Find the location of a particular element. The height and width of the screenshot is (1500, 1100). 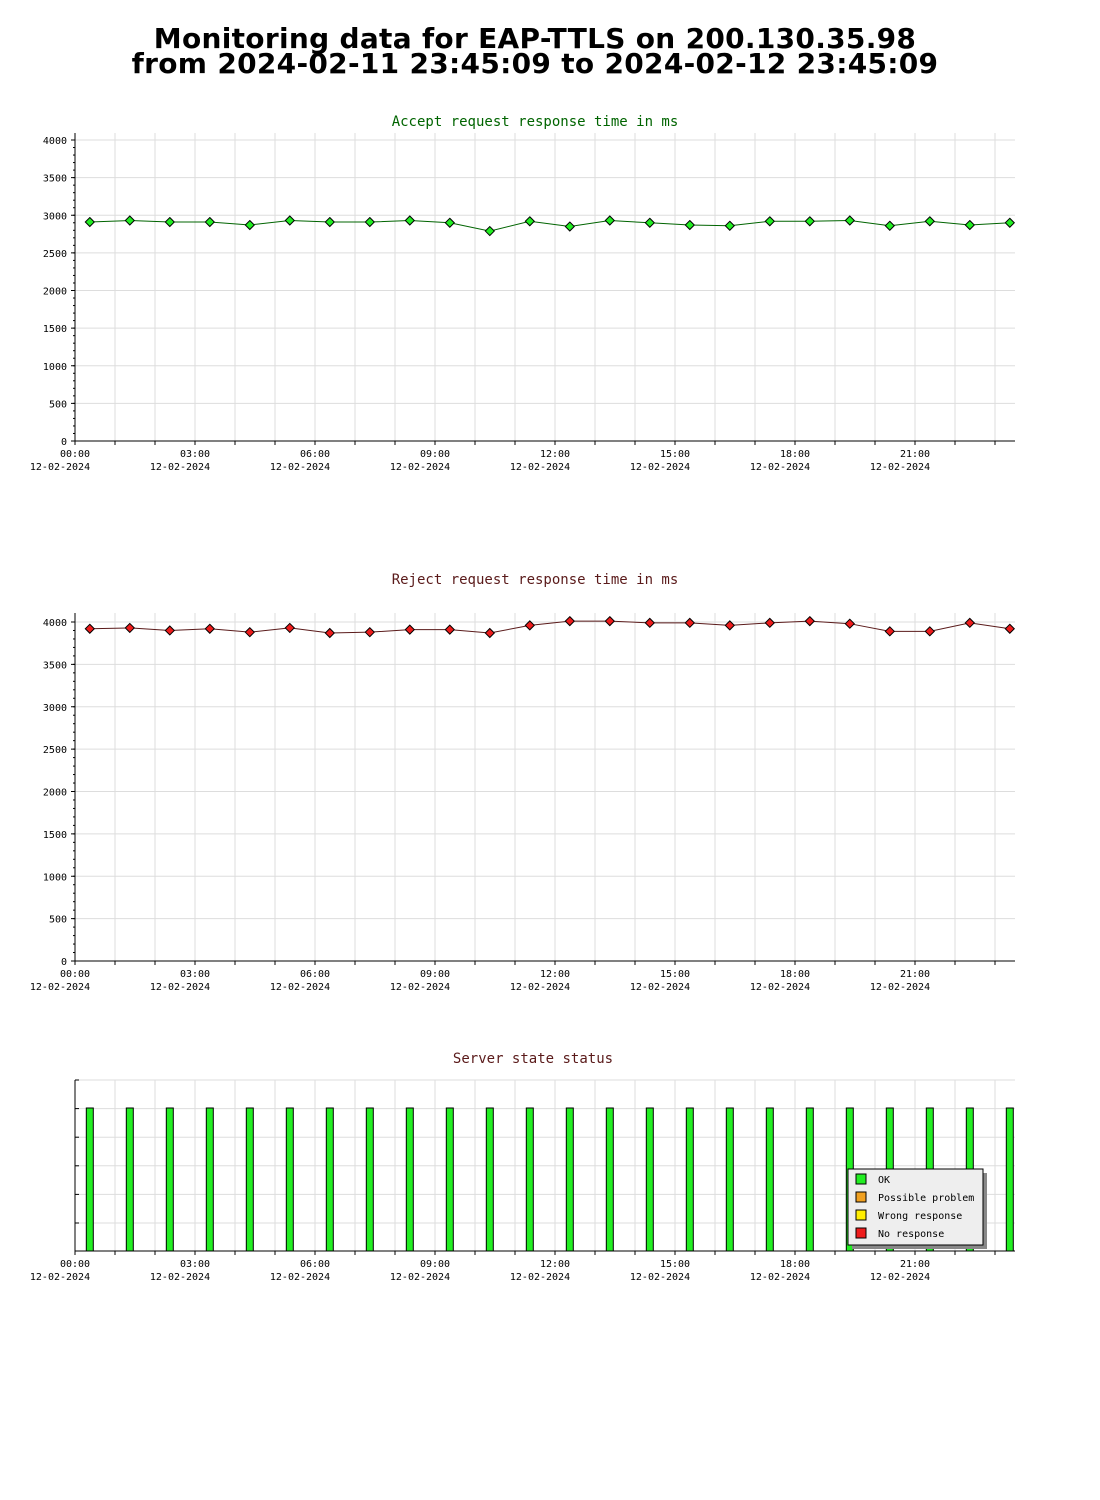

x-tick-label-time: 15:00 is located at coordinates (675, 454).